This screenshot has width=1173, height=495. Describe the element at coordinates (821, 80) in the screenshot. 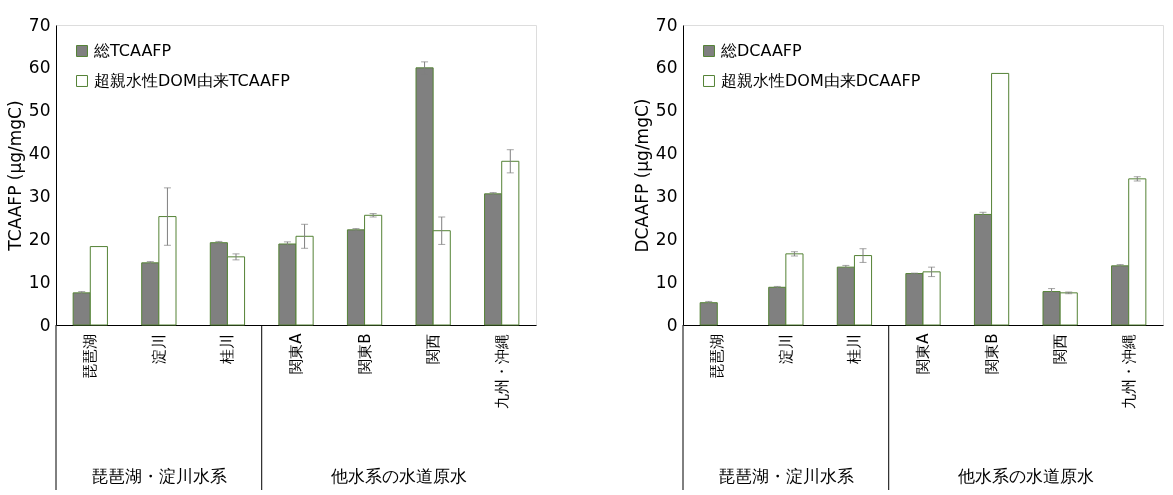

I see `legend-label: 超親水性DOM由来DCAAFP` at that location.